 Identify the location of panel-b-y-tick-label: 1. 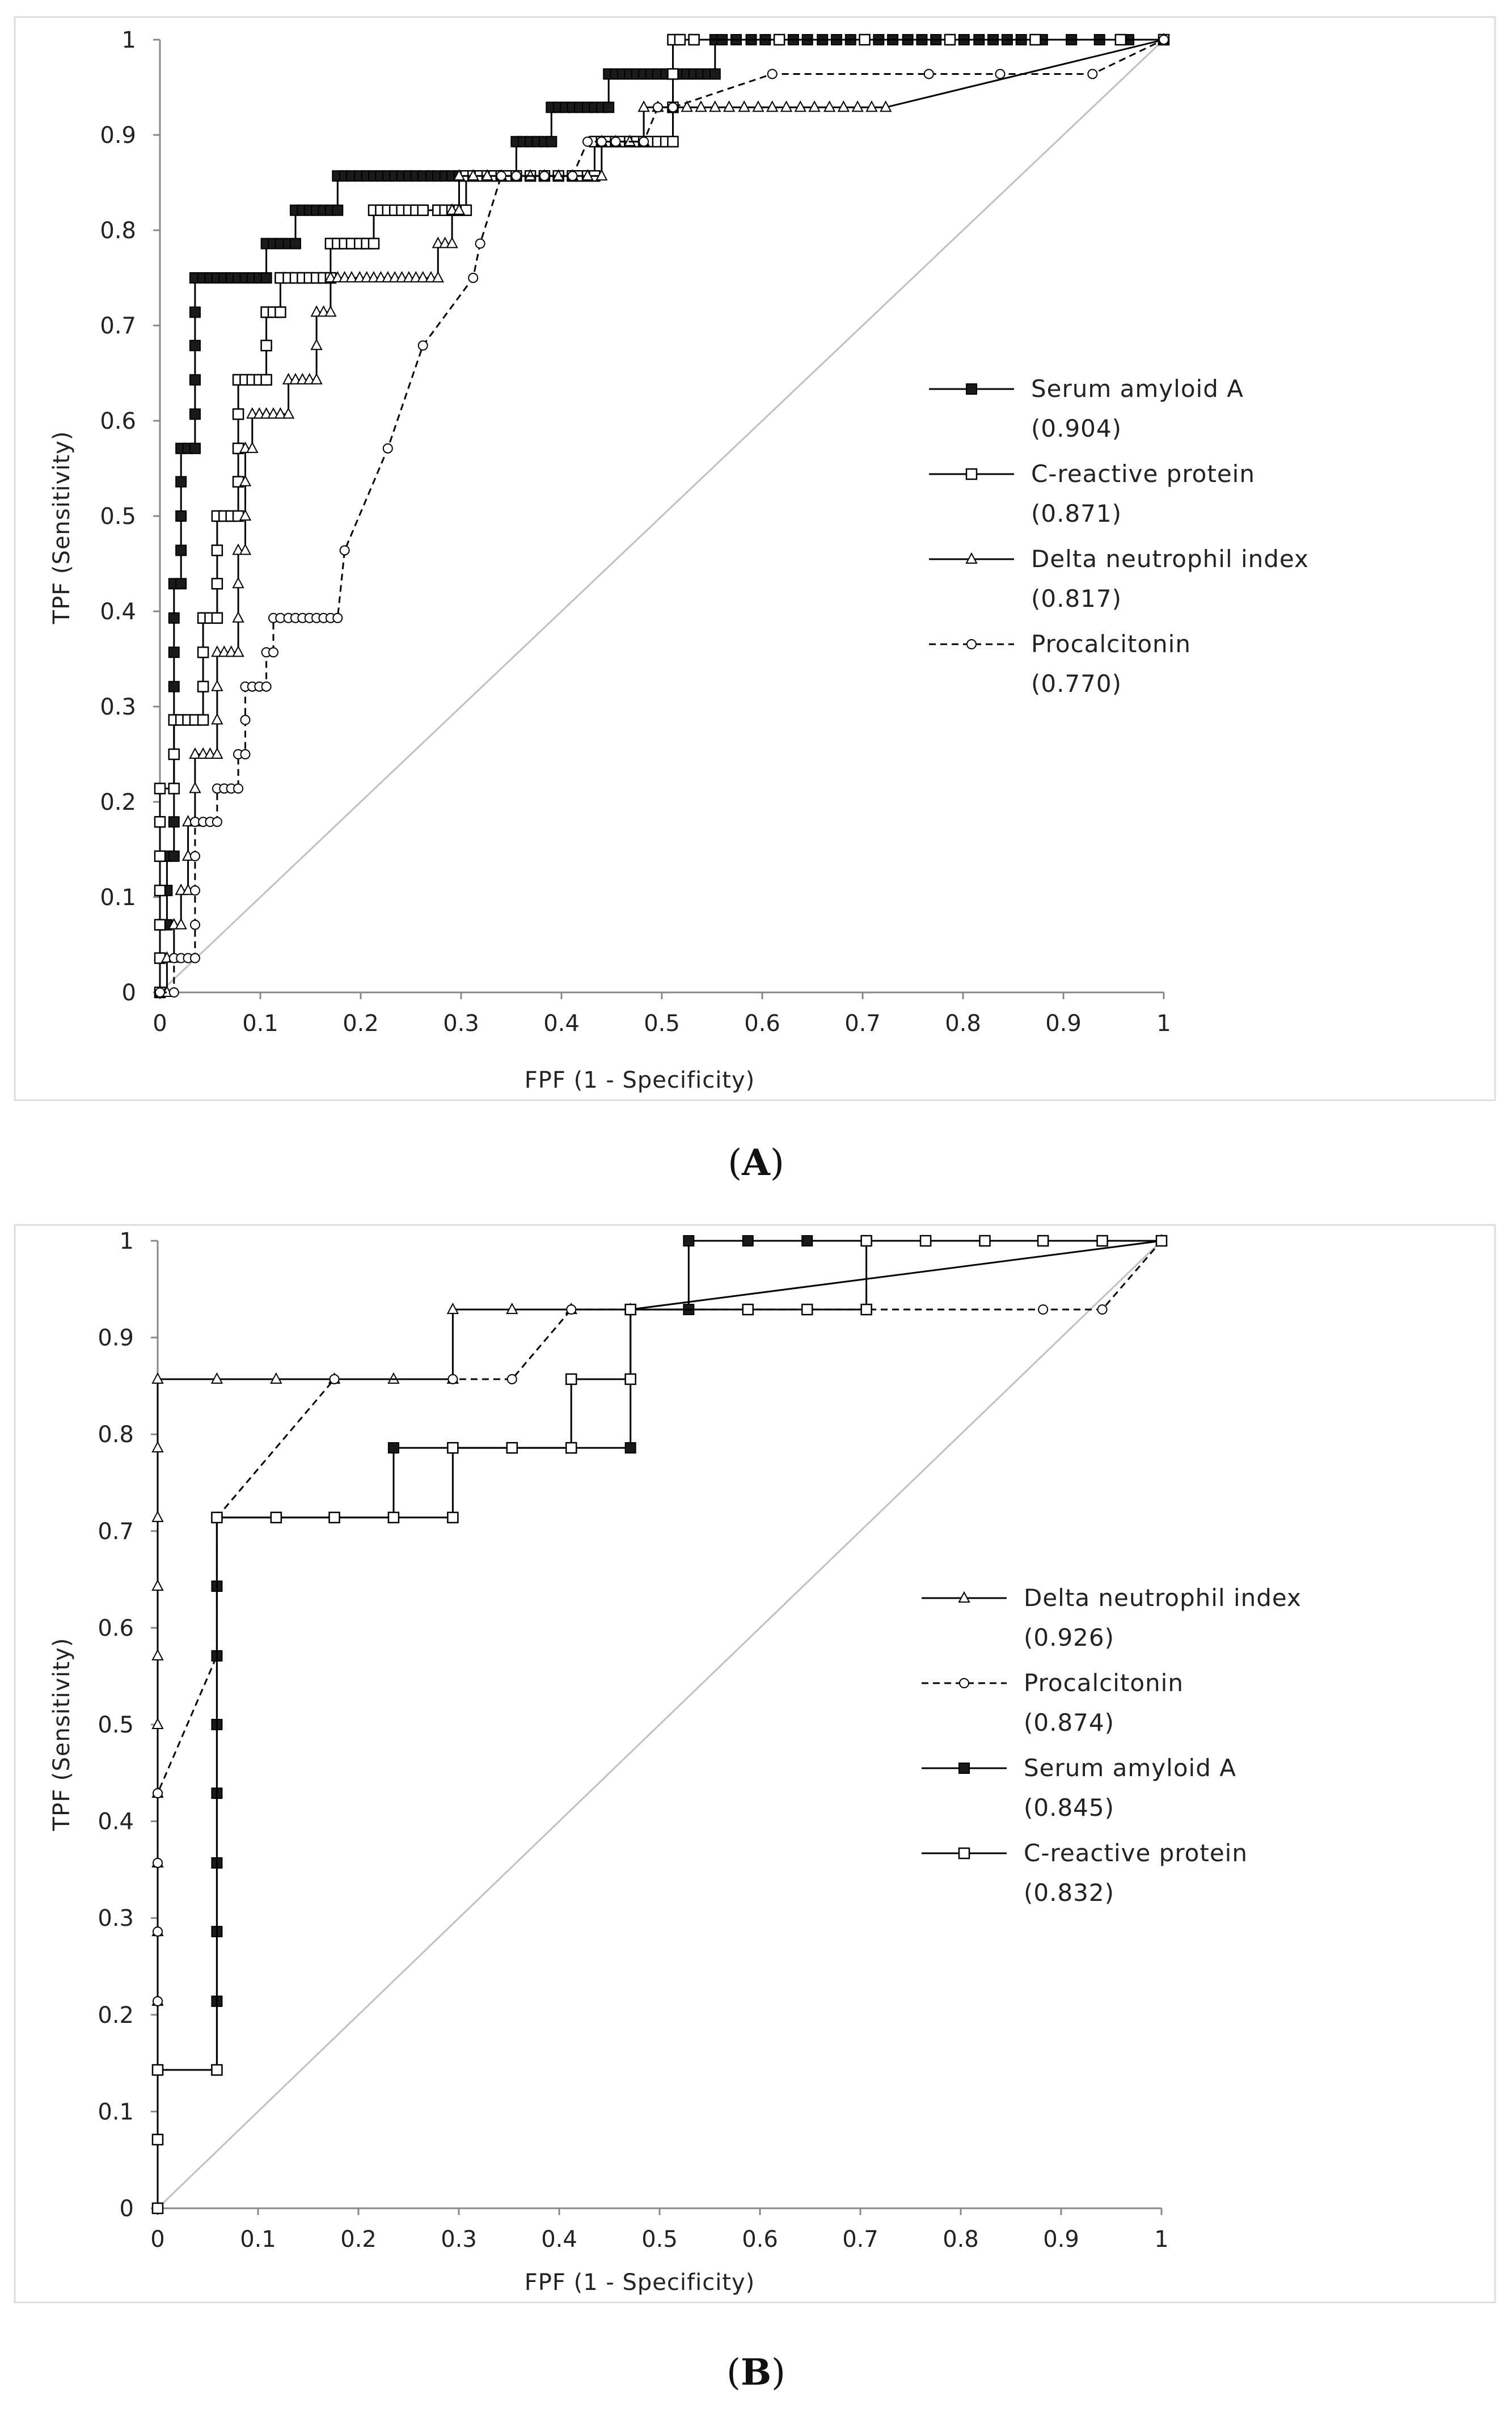
(127, 1241).